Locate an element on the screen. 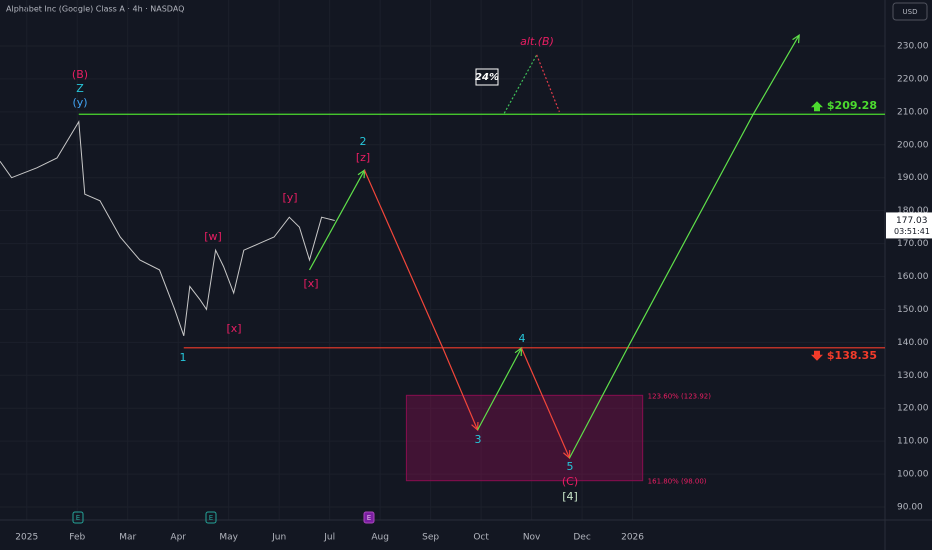 Image resolution: width=932 pixels, height=550 pixels. wave-label: (B) is located at coordinates (80, 74).